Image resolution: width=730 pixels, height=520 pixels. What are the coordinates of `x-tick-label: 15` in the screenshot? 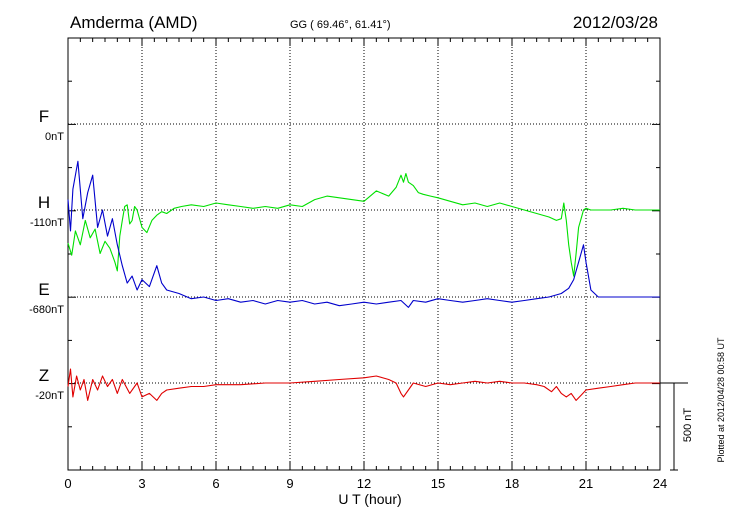 It's located at (438, 483).